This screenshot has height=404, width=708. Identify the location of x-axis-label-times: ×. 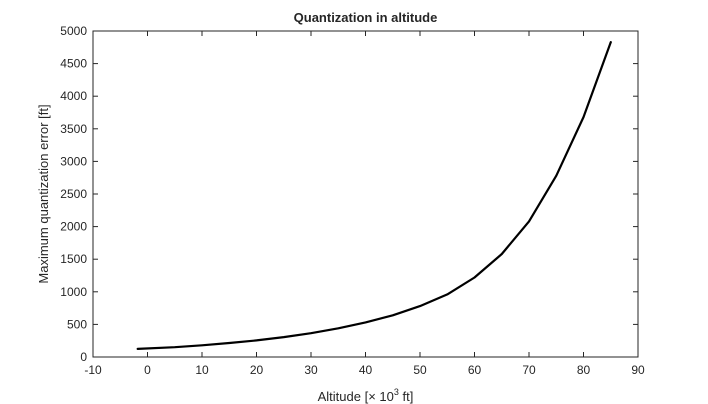
(372, 396).